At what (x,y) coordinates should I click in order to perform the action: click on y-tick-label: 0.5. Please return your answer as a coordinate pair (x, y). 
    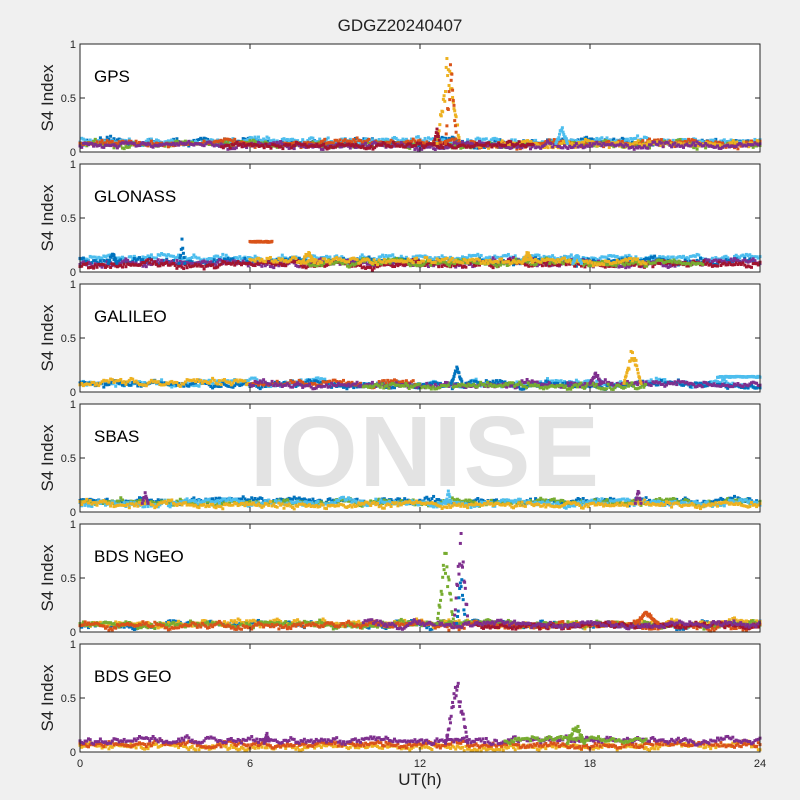
    Looking at the image, I should click on (68, 99).